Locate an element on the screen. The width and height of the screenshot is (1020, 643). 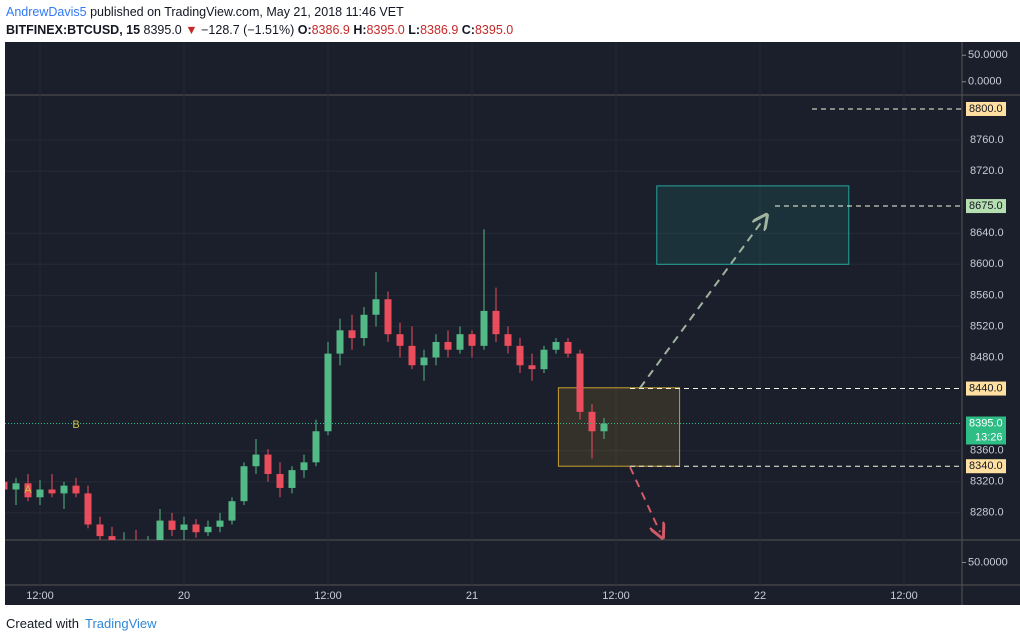
level-label: 8675.0 is located at coordinates (986, 206).